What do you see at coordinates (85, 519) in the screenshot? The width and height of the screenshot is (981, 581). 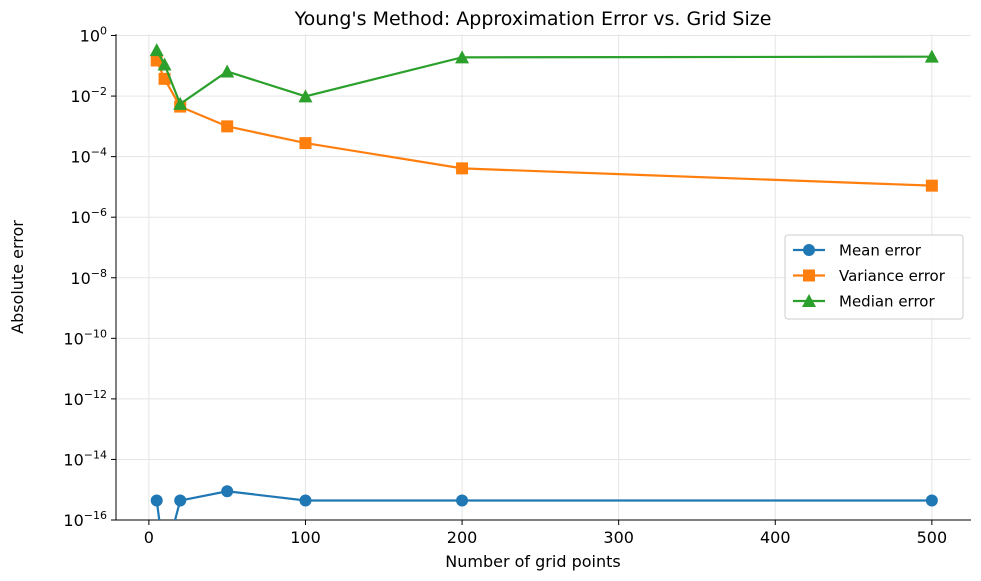 I see `y-tick-label: 10⁻¹⁶` at bounding box center [85, 519].